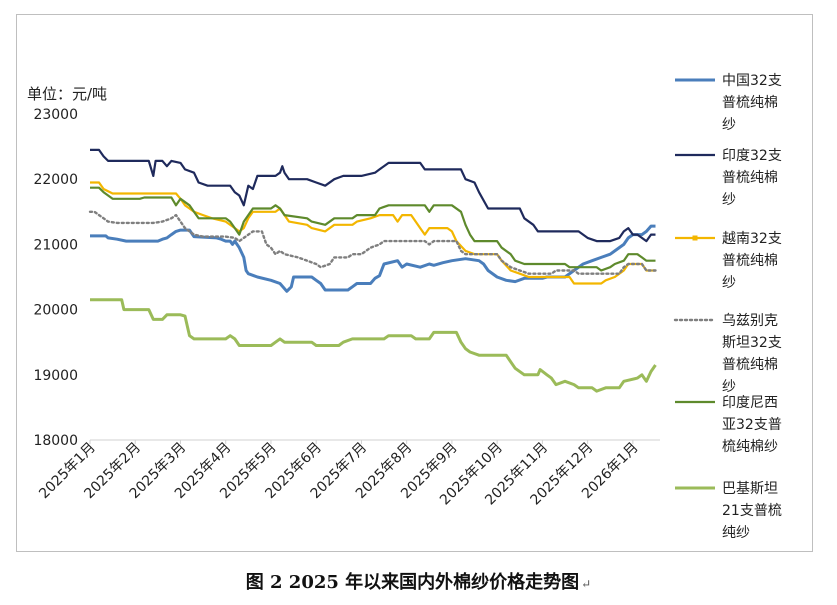 The height and width of the screenshot is (605, 837). What do you see at coordinates (586, 584) in the screenshot?
I see `paragraph-mark: ↵` at bounding box center [586, 584].